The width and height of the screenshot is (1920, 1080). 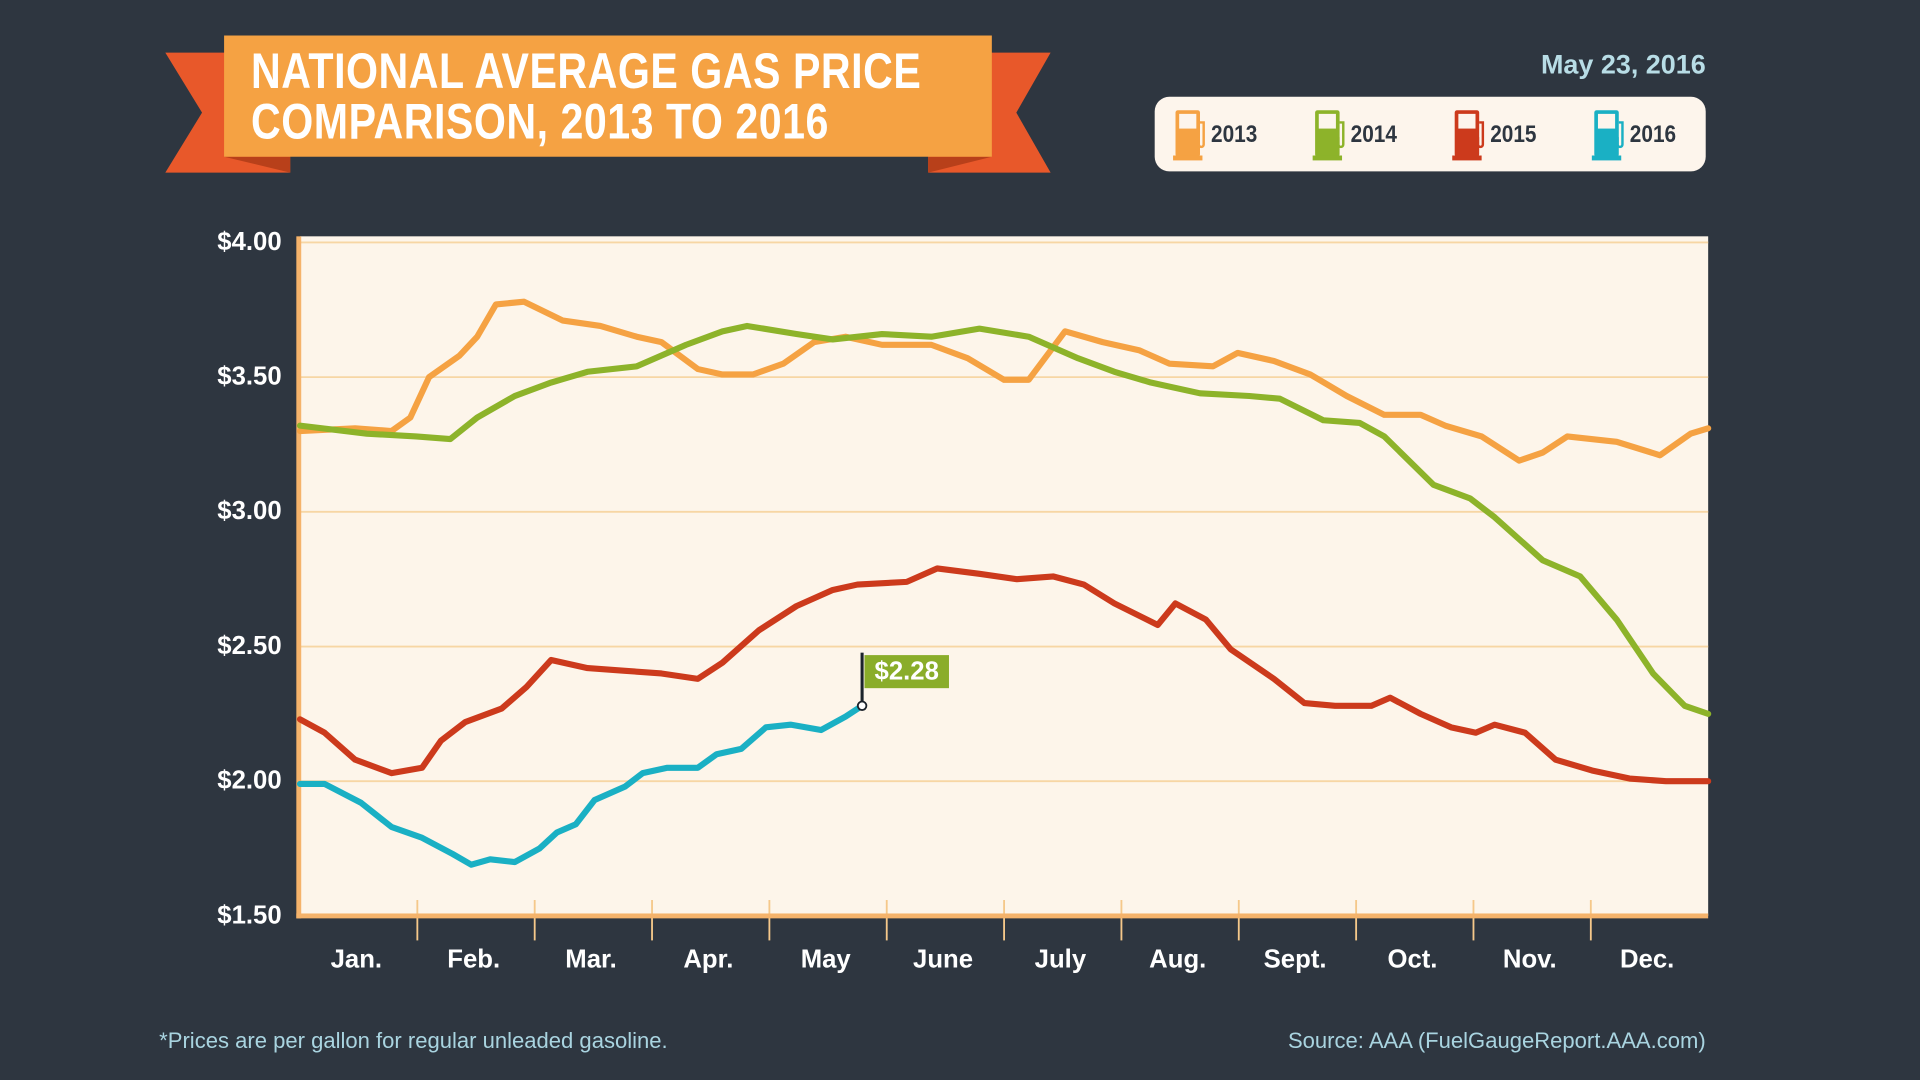 I want to click on month-ticks, so click(x=1004, y=920).